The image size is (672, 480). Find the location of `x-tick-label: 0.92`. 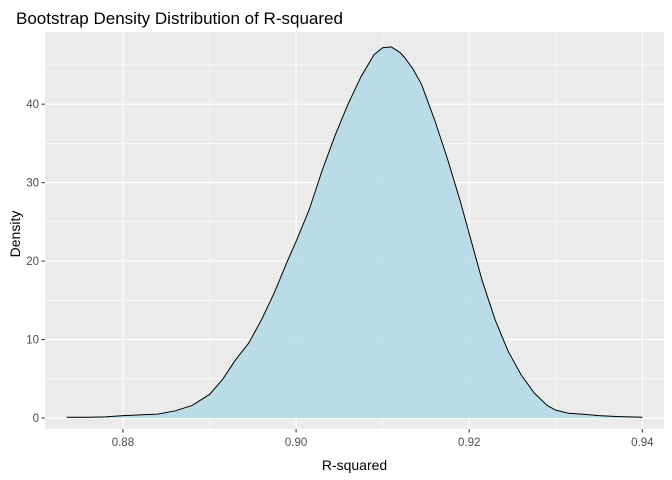

x-tick-label: 0.92 is located at coordinates (469, 443).